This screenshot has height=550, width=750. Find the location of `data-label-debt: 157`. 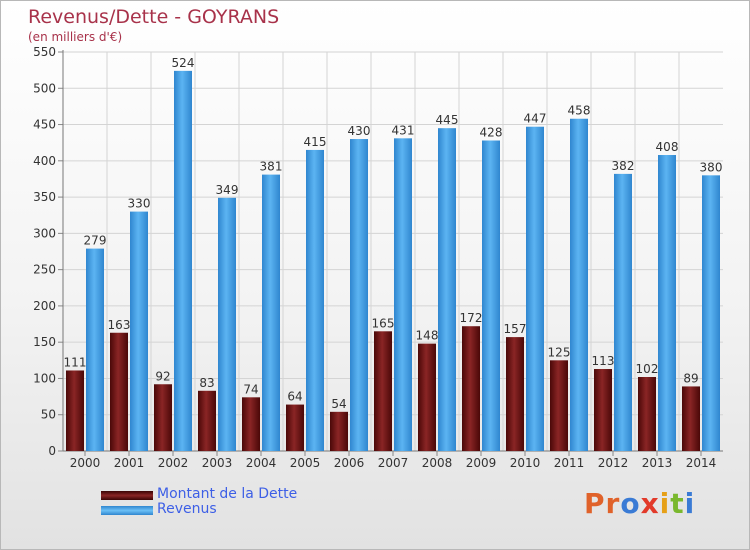

data-label-debt: 157 is located at coordinates (515, 329).